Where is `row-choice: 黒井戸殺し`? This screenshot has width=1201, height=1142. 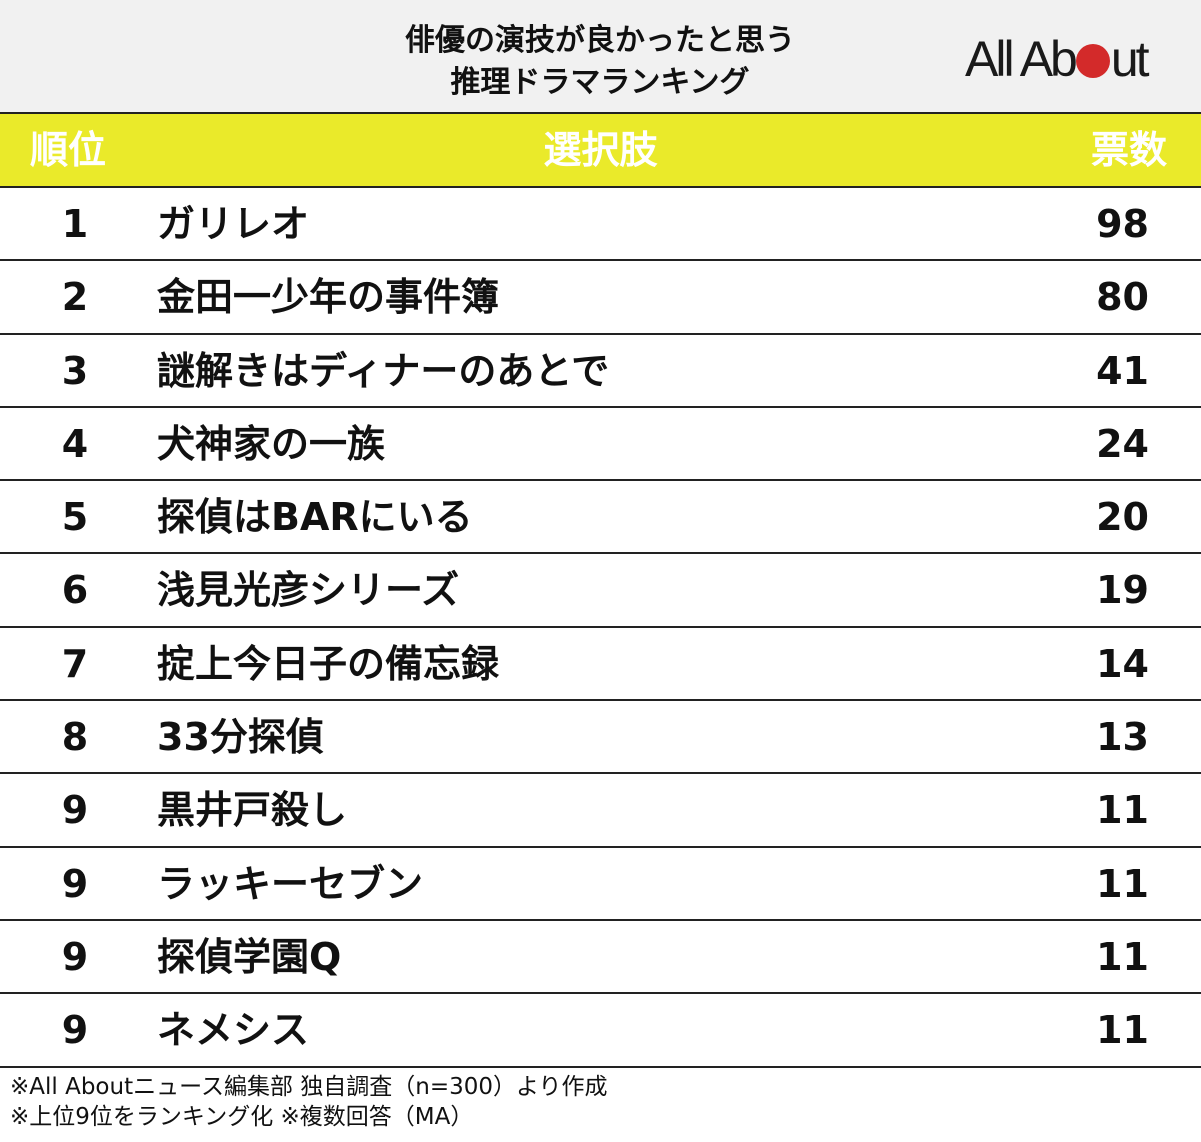
row-choice: 黒井戸殺し is located at coordinates (252, 810).